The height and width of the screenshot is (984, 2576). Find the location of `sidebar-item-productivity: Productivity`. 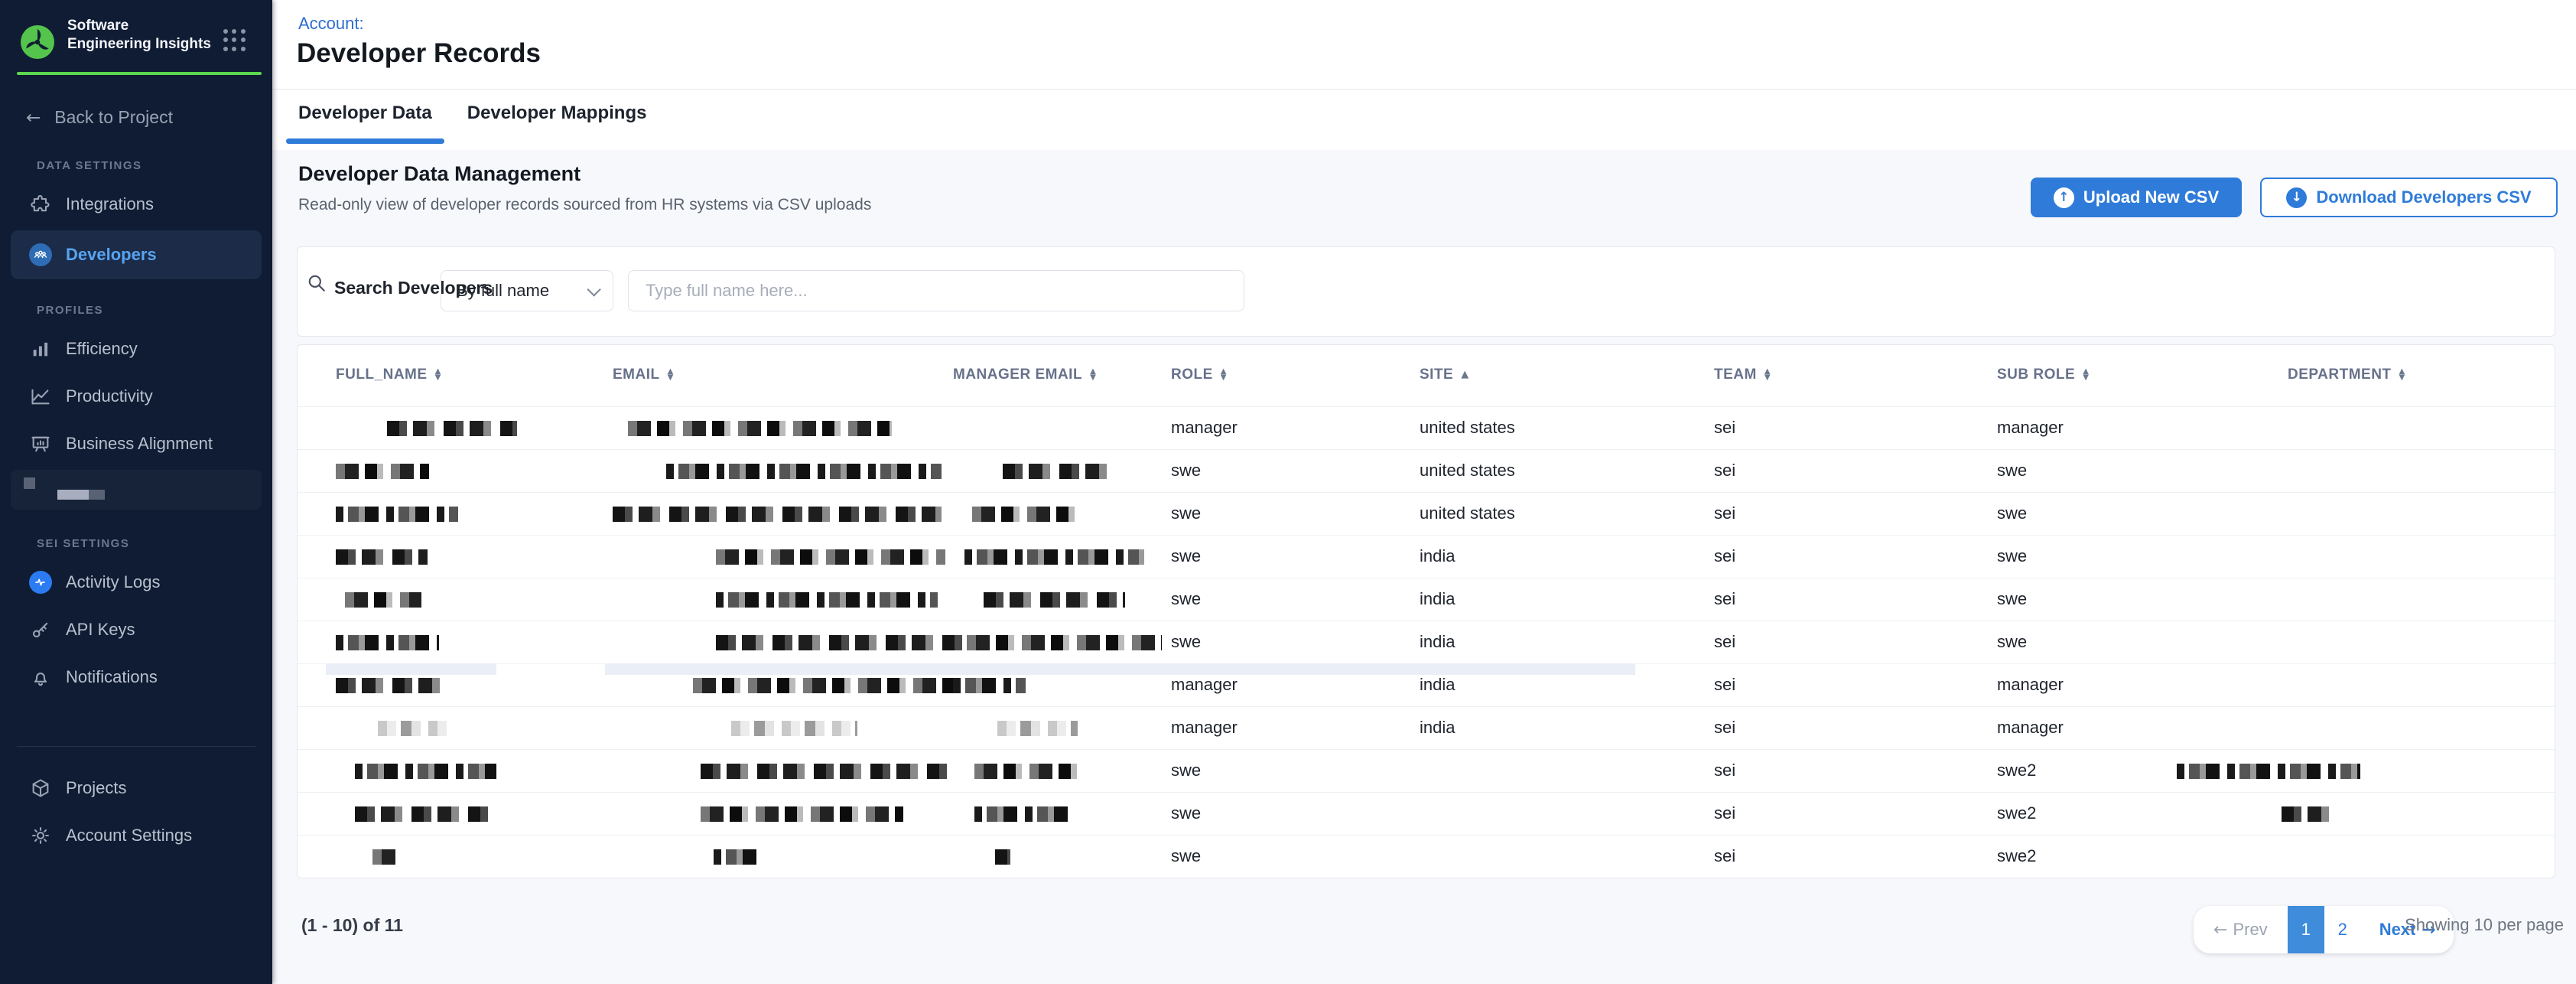

sidebar-item-productivity: Productivity is located at coordinates (136, 396).